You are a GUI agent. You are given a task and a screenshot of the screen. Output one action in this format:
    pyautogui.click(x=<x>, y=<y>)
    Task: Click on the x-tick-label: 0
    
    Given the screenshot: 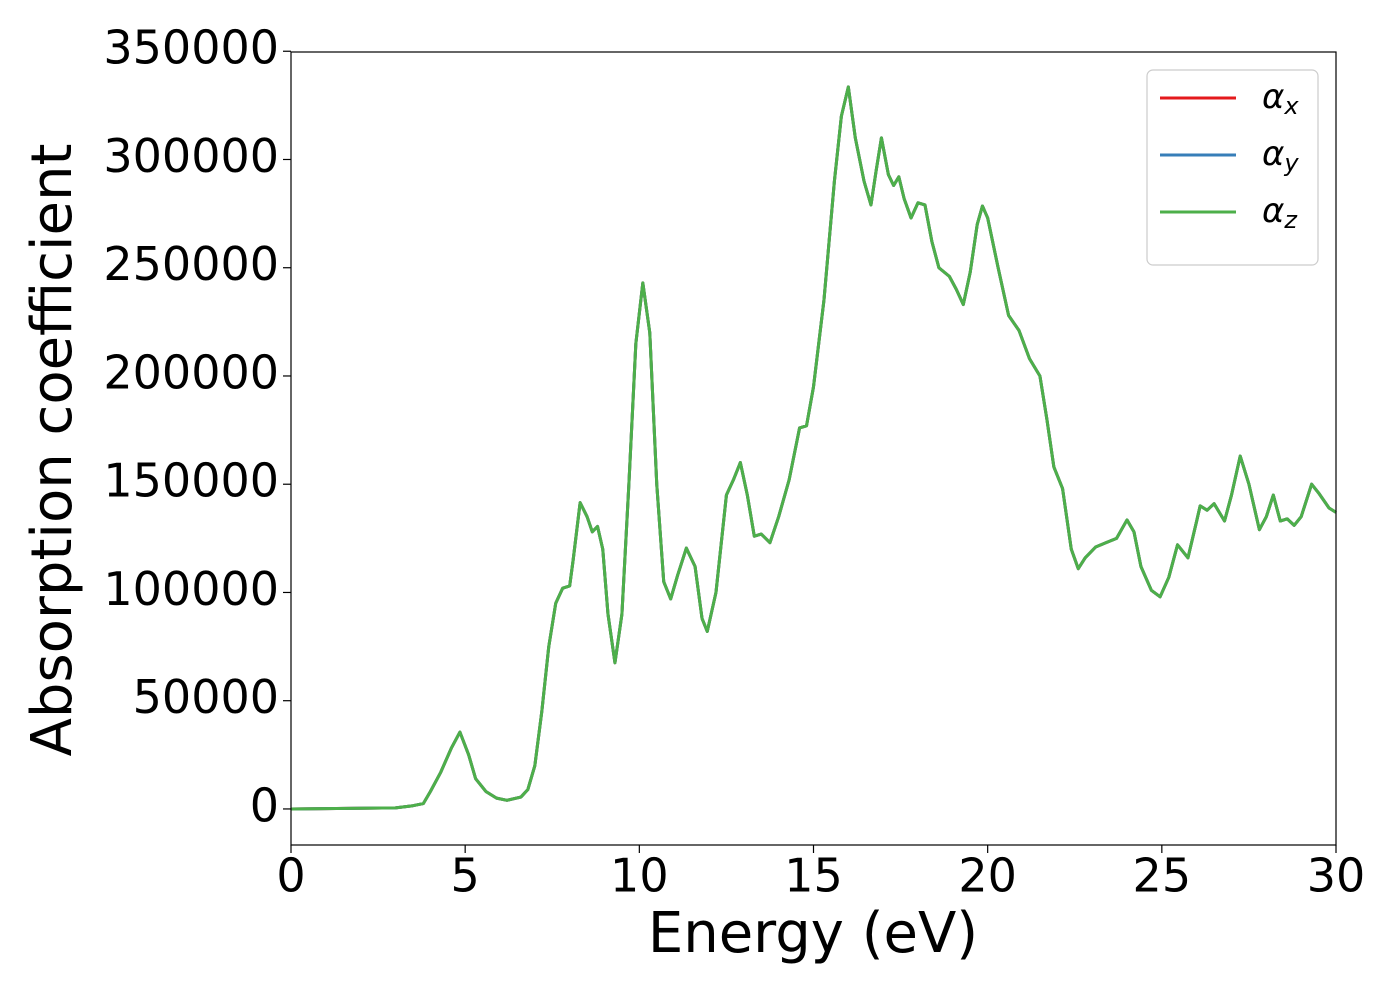 What is the action you would take?
    pyautogui.click(x=290, y=876)
    